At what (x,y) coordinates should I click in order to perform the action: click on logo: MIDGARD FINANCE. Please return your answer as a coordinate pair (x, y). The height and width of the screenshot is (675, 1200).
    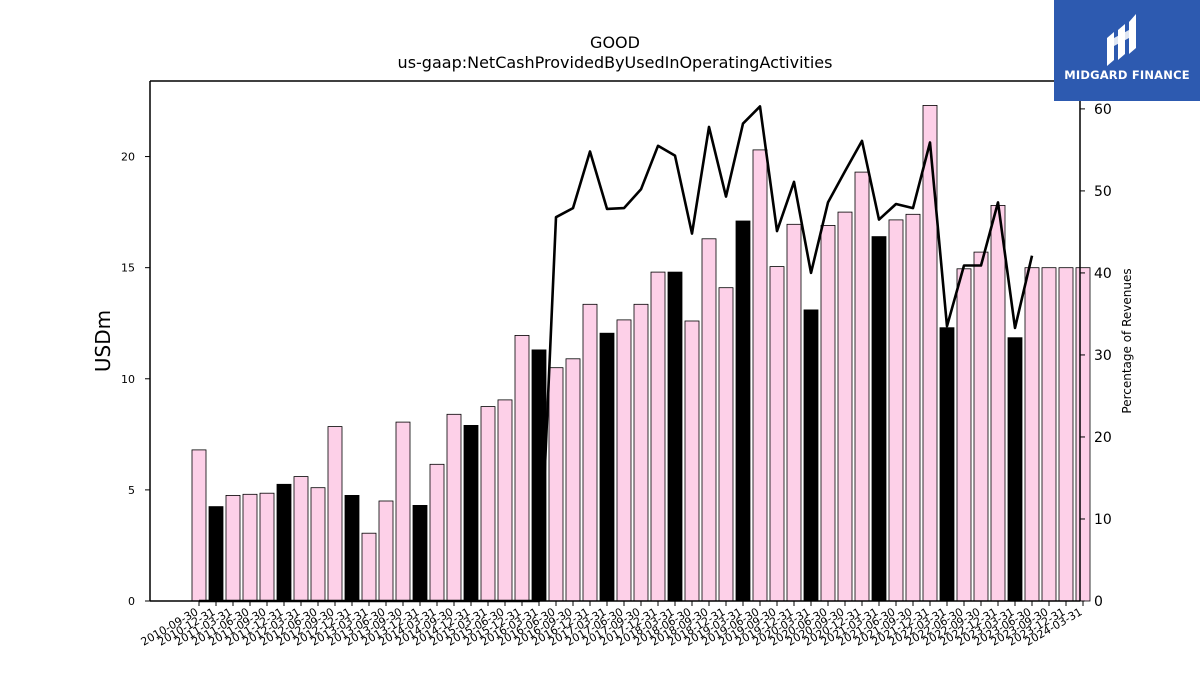
    Looking at the image, I should click on (1127, 50).